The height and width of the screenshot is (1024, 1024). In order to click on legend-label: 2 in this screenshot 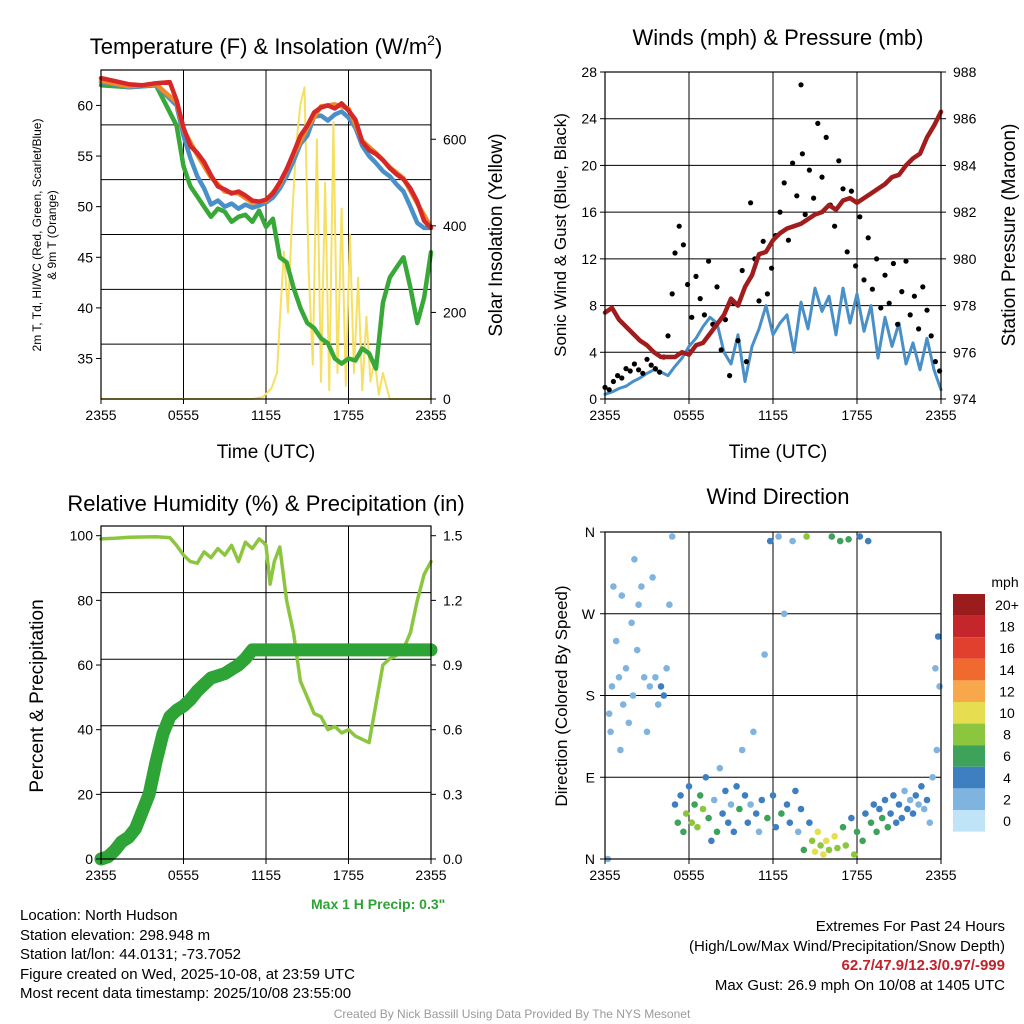, I will do `click(1007, 799)`.